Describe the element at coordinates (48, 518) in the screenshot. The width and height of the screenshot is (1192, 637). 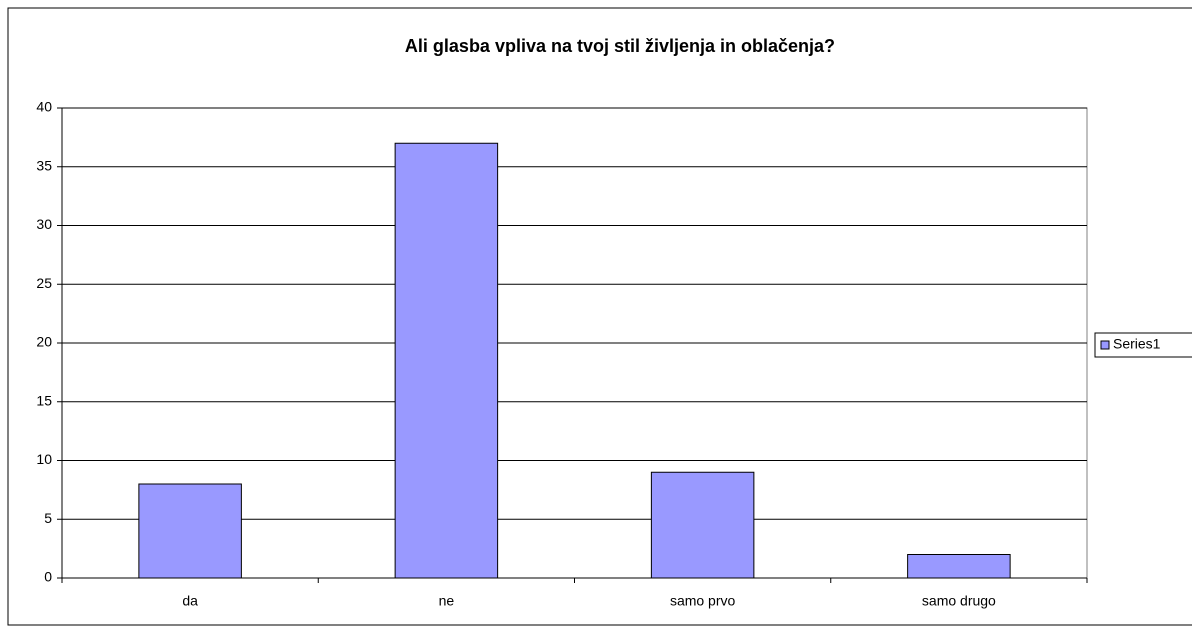
I see `y-tick-label: 5` at that location.